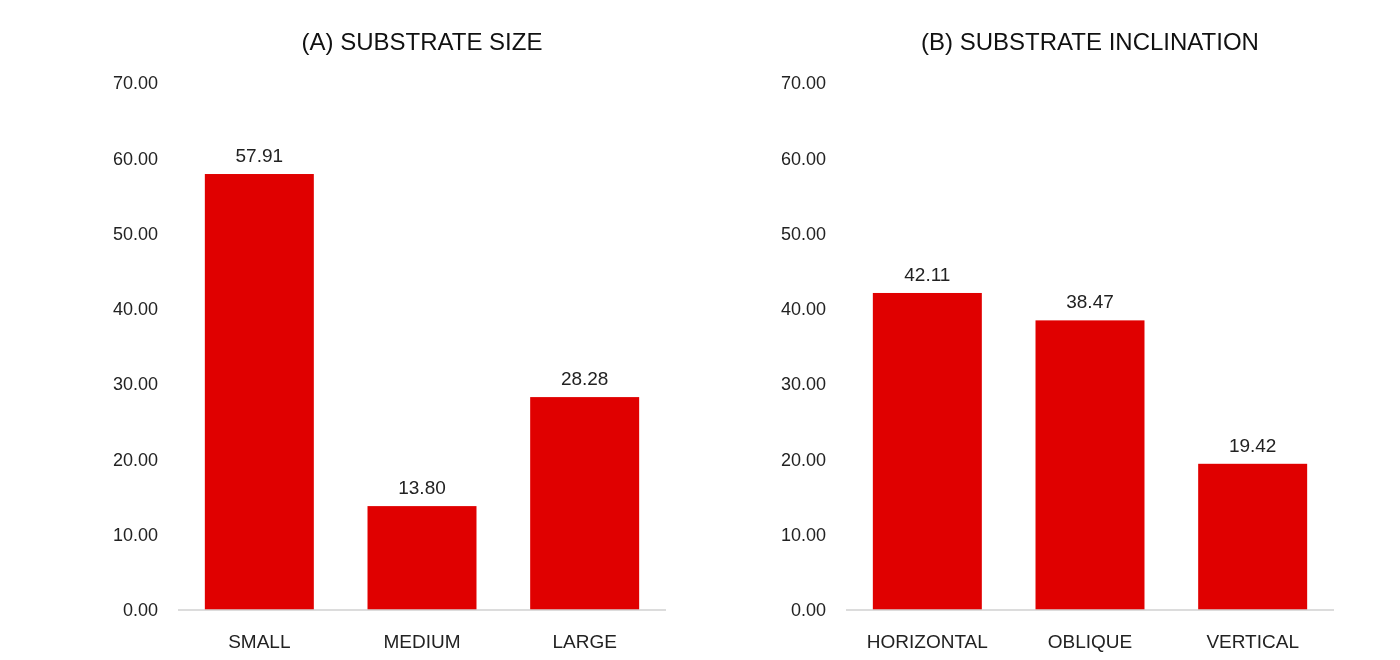 Image resolution: width=1400 pixels, height=660 pixels. What do you see at coordinates (259, 641) in the screenshot?
I see `x-tick-label: SMALL` at bounding box center [259, 641].